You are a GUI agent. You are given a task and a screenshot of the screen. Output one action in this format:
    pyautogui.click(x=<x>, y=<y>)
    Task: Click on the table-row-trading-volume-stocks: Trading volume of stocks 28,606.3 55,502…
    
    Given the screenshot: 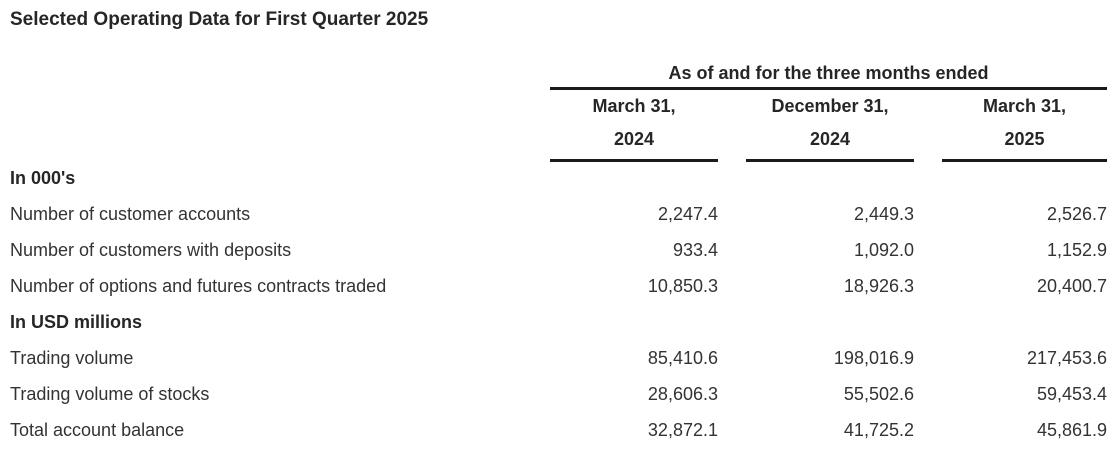 What is the action you would take?
    pyautogui.click(x=553, y=394)
    